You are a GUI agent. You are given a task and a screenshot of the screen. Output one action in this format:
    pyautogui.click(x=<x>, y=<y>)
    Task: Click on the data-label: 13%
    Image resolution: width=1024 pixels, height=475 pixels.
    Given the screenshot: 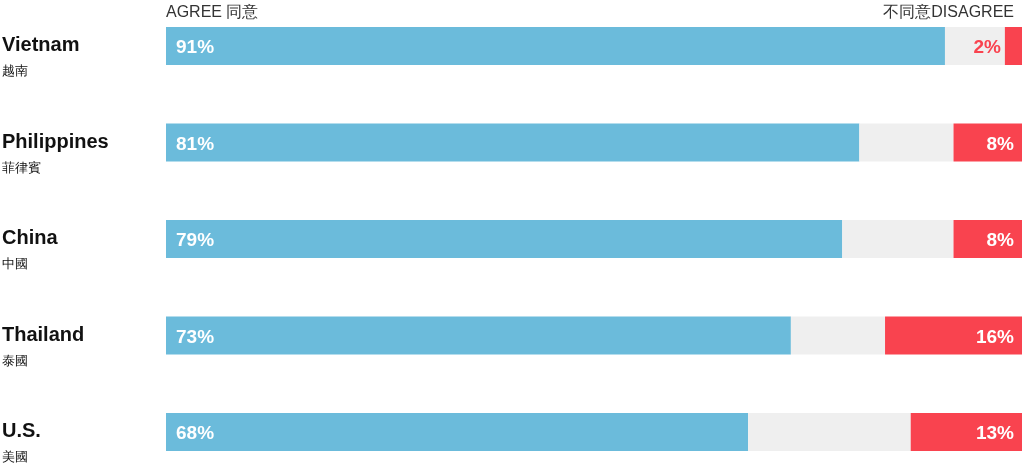 What is the action you would take?
    pyautogui.click(x=995, y=432)
    